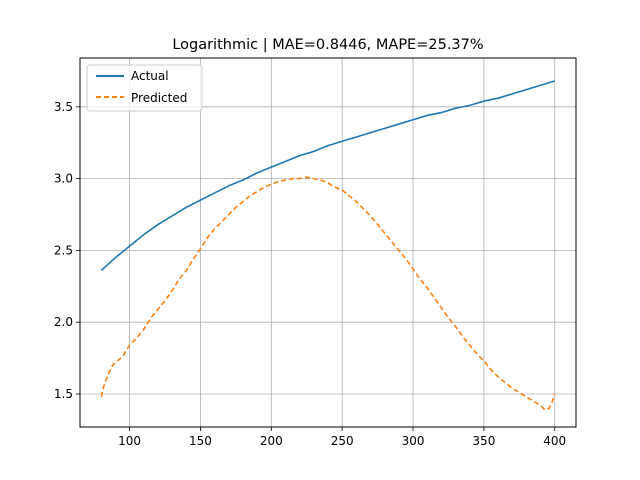 The width and height of the screenshot is (640, 480). I want to click on x-tick-label: 250, so click(342, 441).